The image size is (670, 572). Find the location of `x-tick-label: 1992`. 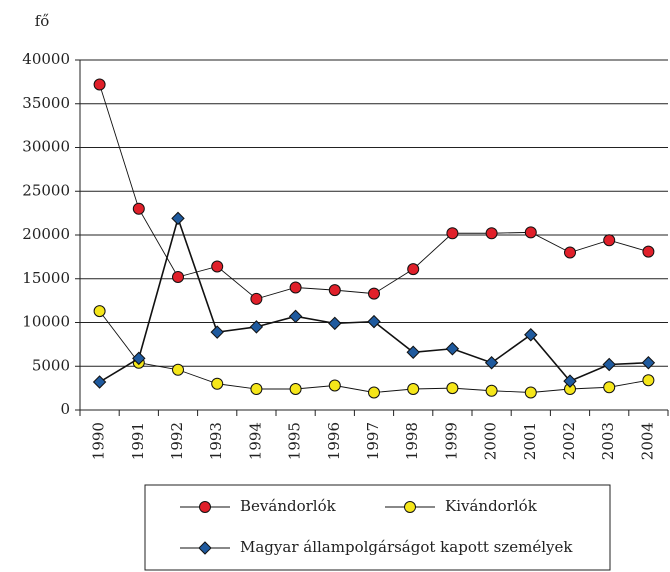

x-tick-label: 1992 is located at coordinates (177, 441).